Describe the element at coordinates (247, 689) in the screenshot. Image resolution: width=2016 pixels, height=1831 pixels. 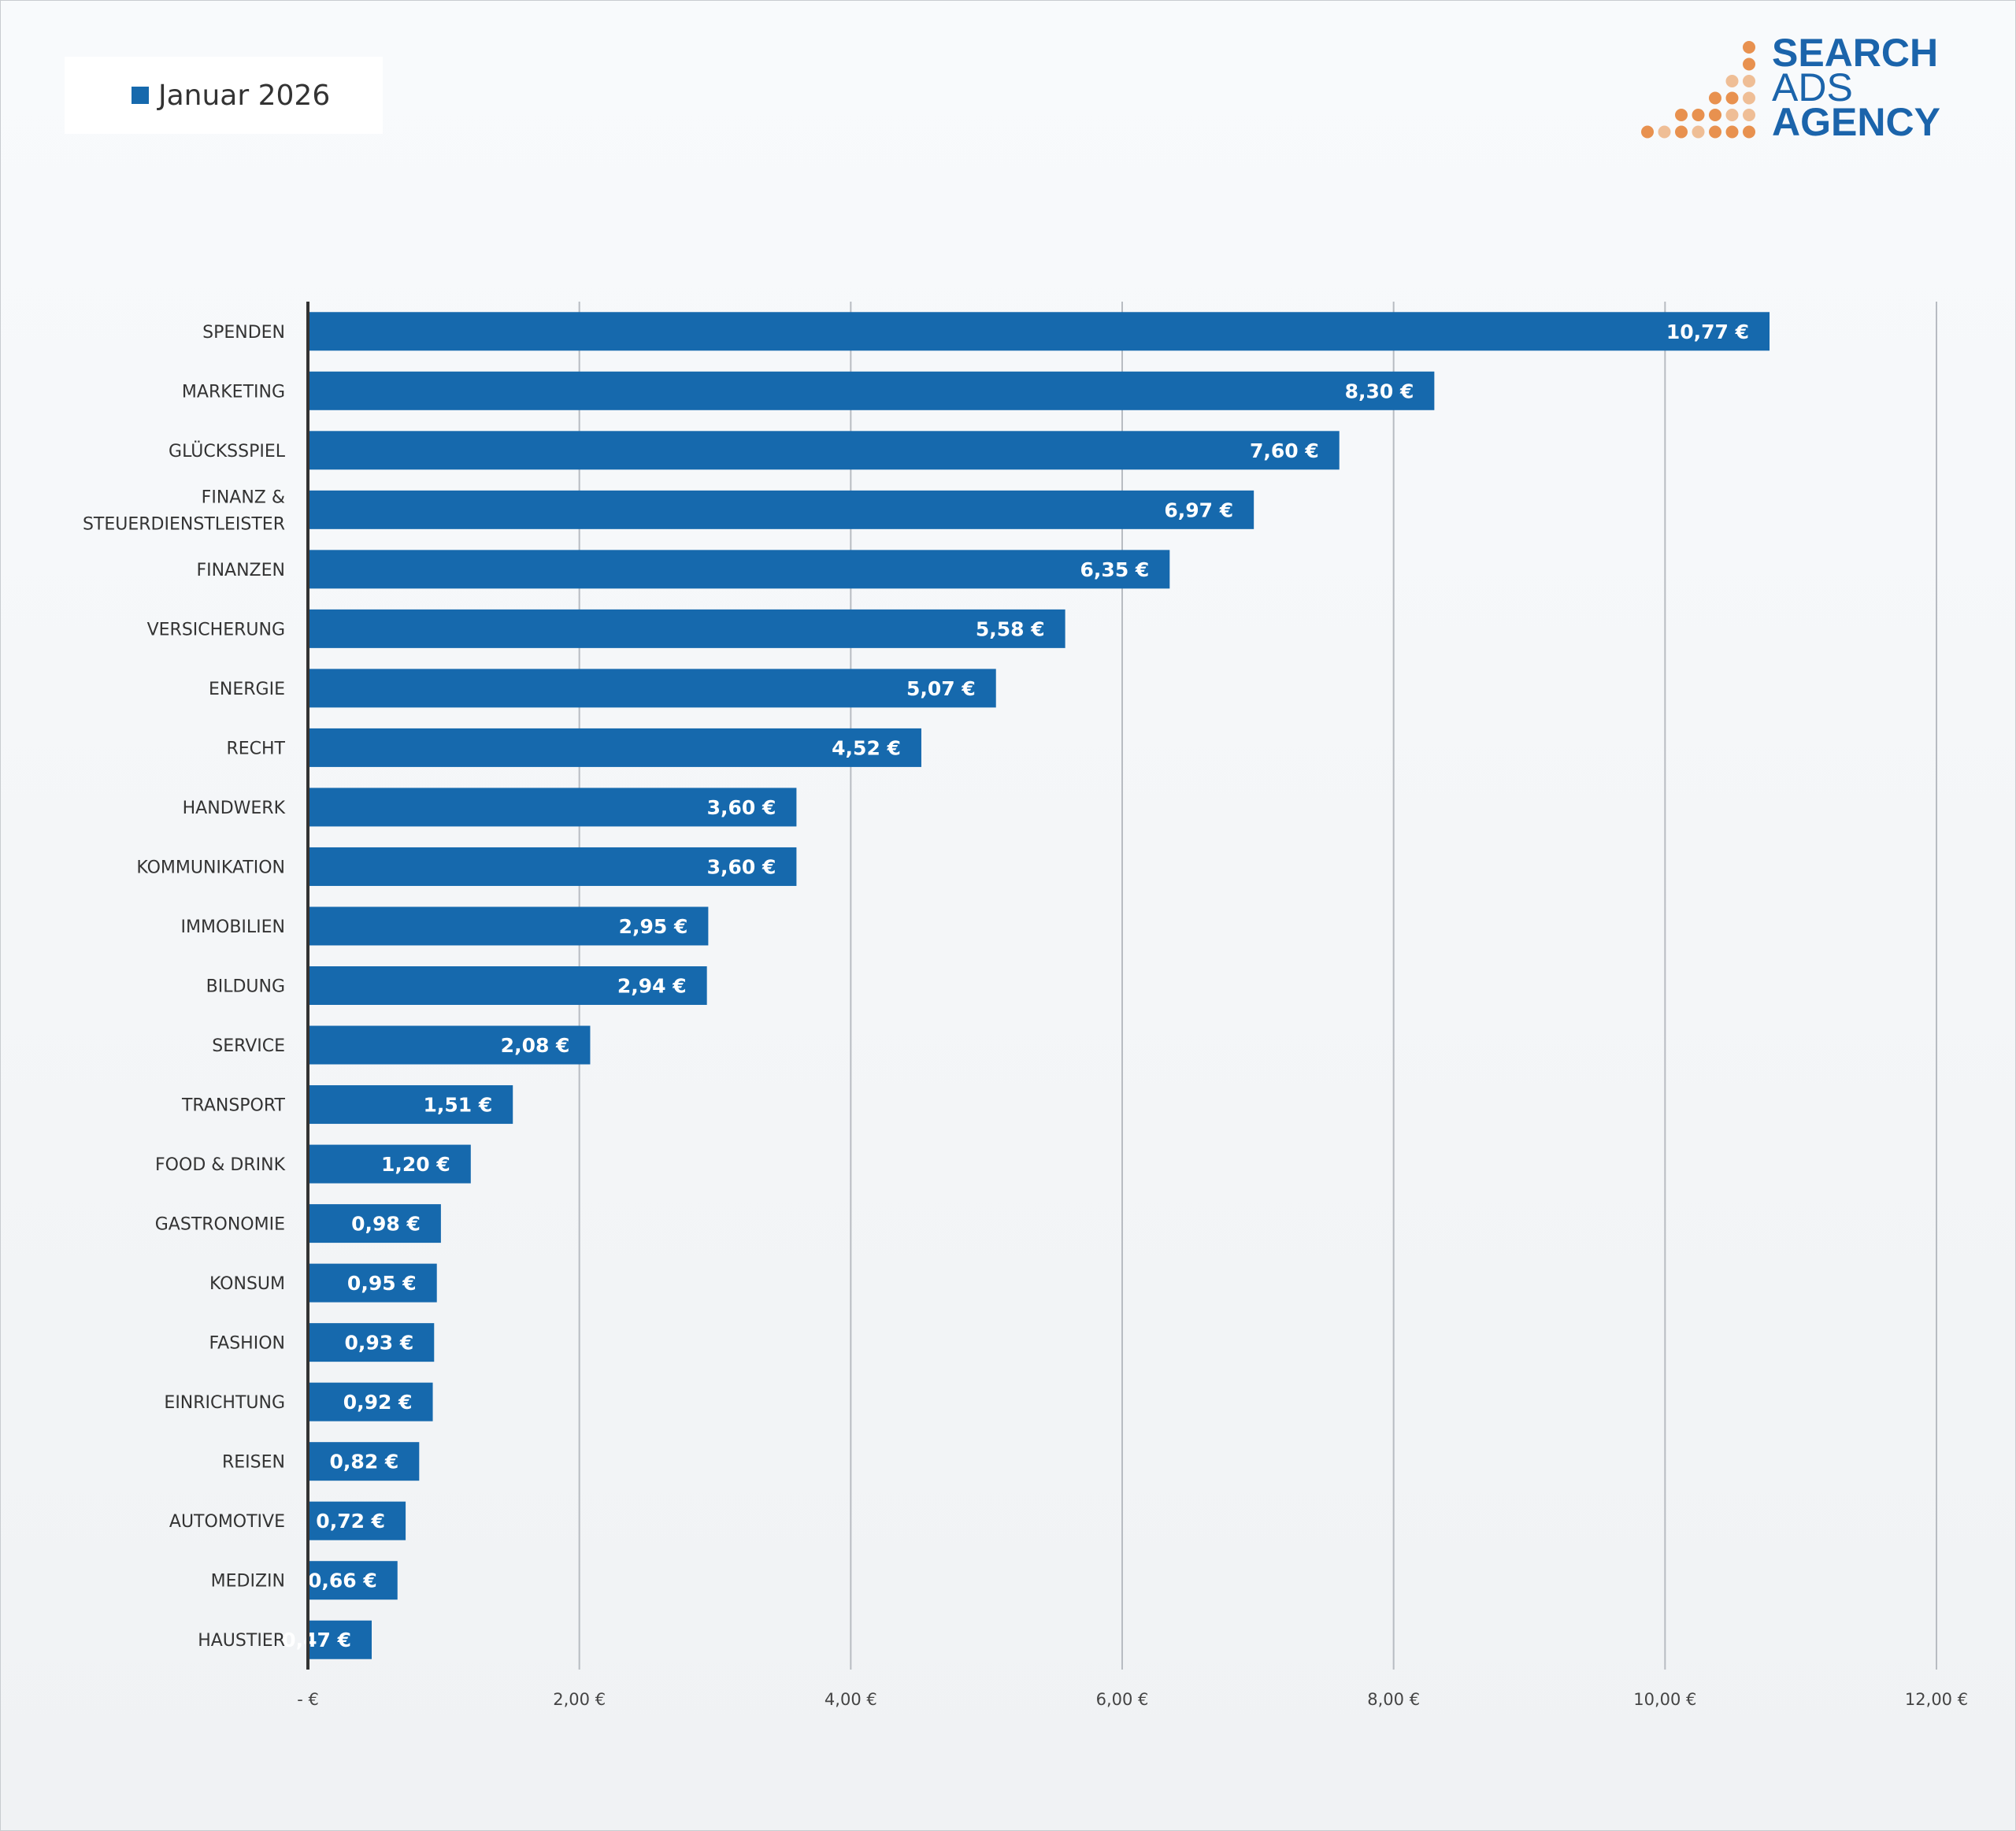
I see `category-label: ENERGIE` at that location.